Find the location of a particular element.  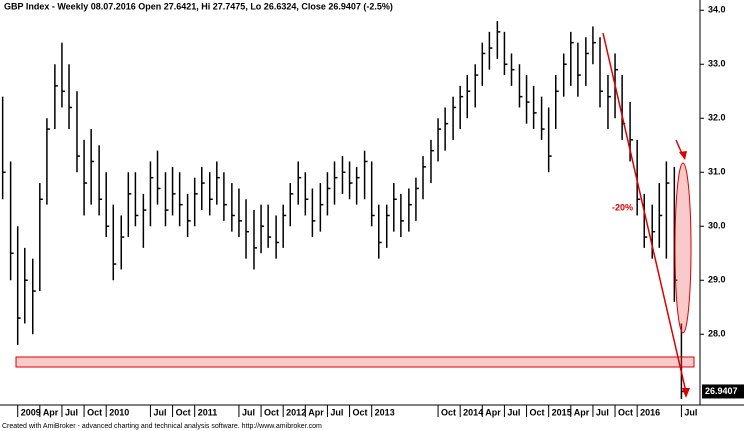

x-tick-label: 2015 is located at coordinates (562, 412).